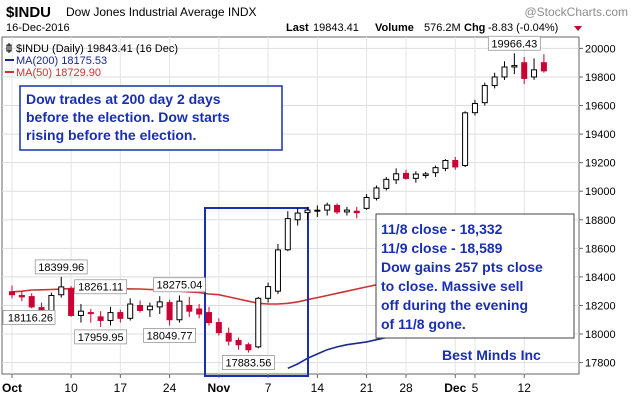 Image resolution: width=634 pixels, height=408 pixels. What do you see at coordinates (454, 305) in the screenshot?
I see `annotation-2-line-5: off during the evening` at bounding box center [454, 305].